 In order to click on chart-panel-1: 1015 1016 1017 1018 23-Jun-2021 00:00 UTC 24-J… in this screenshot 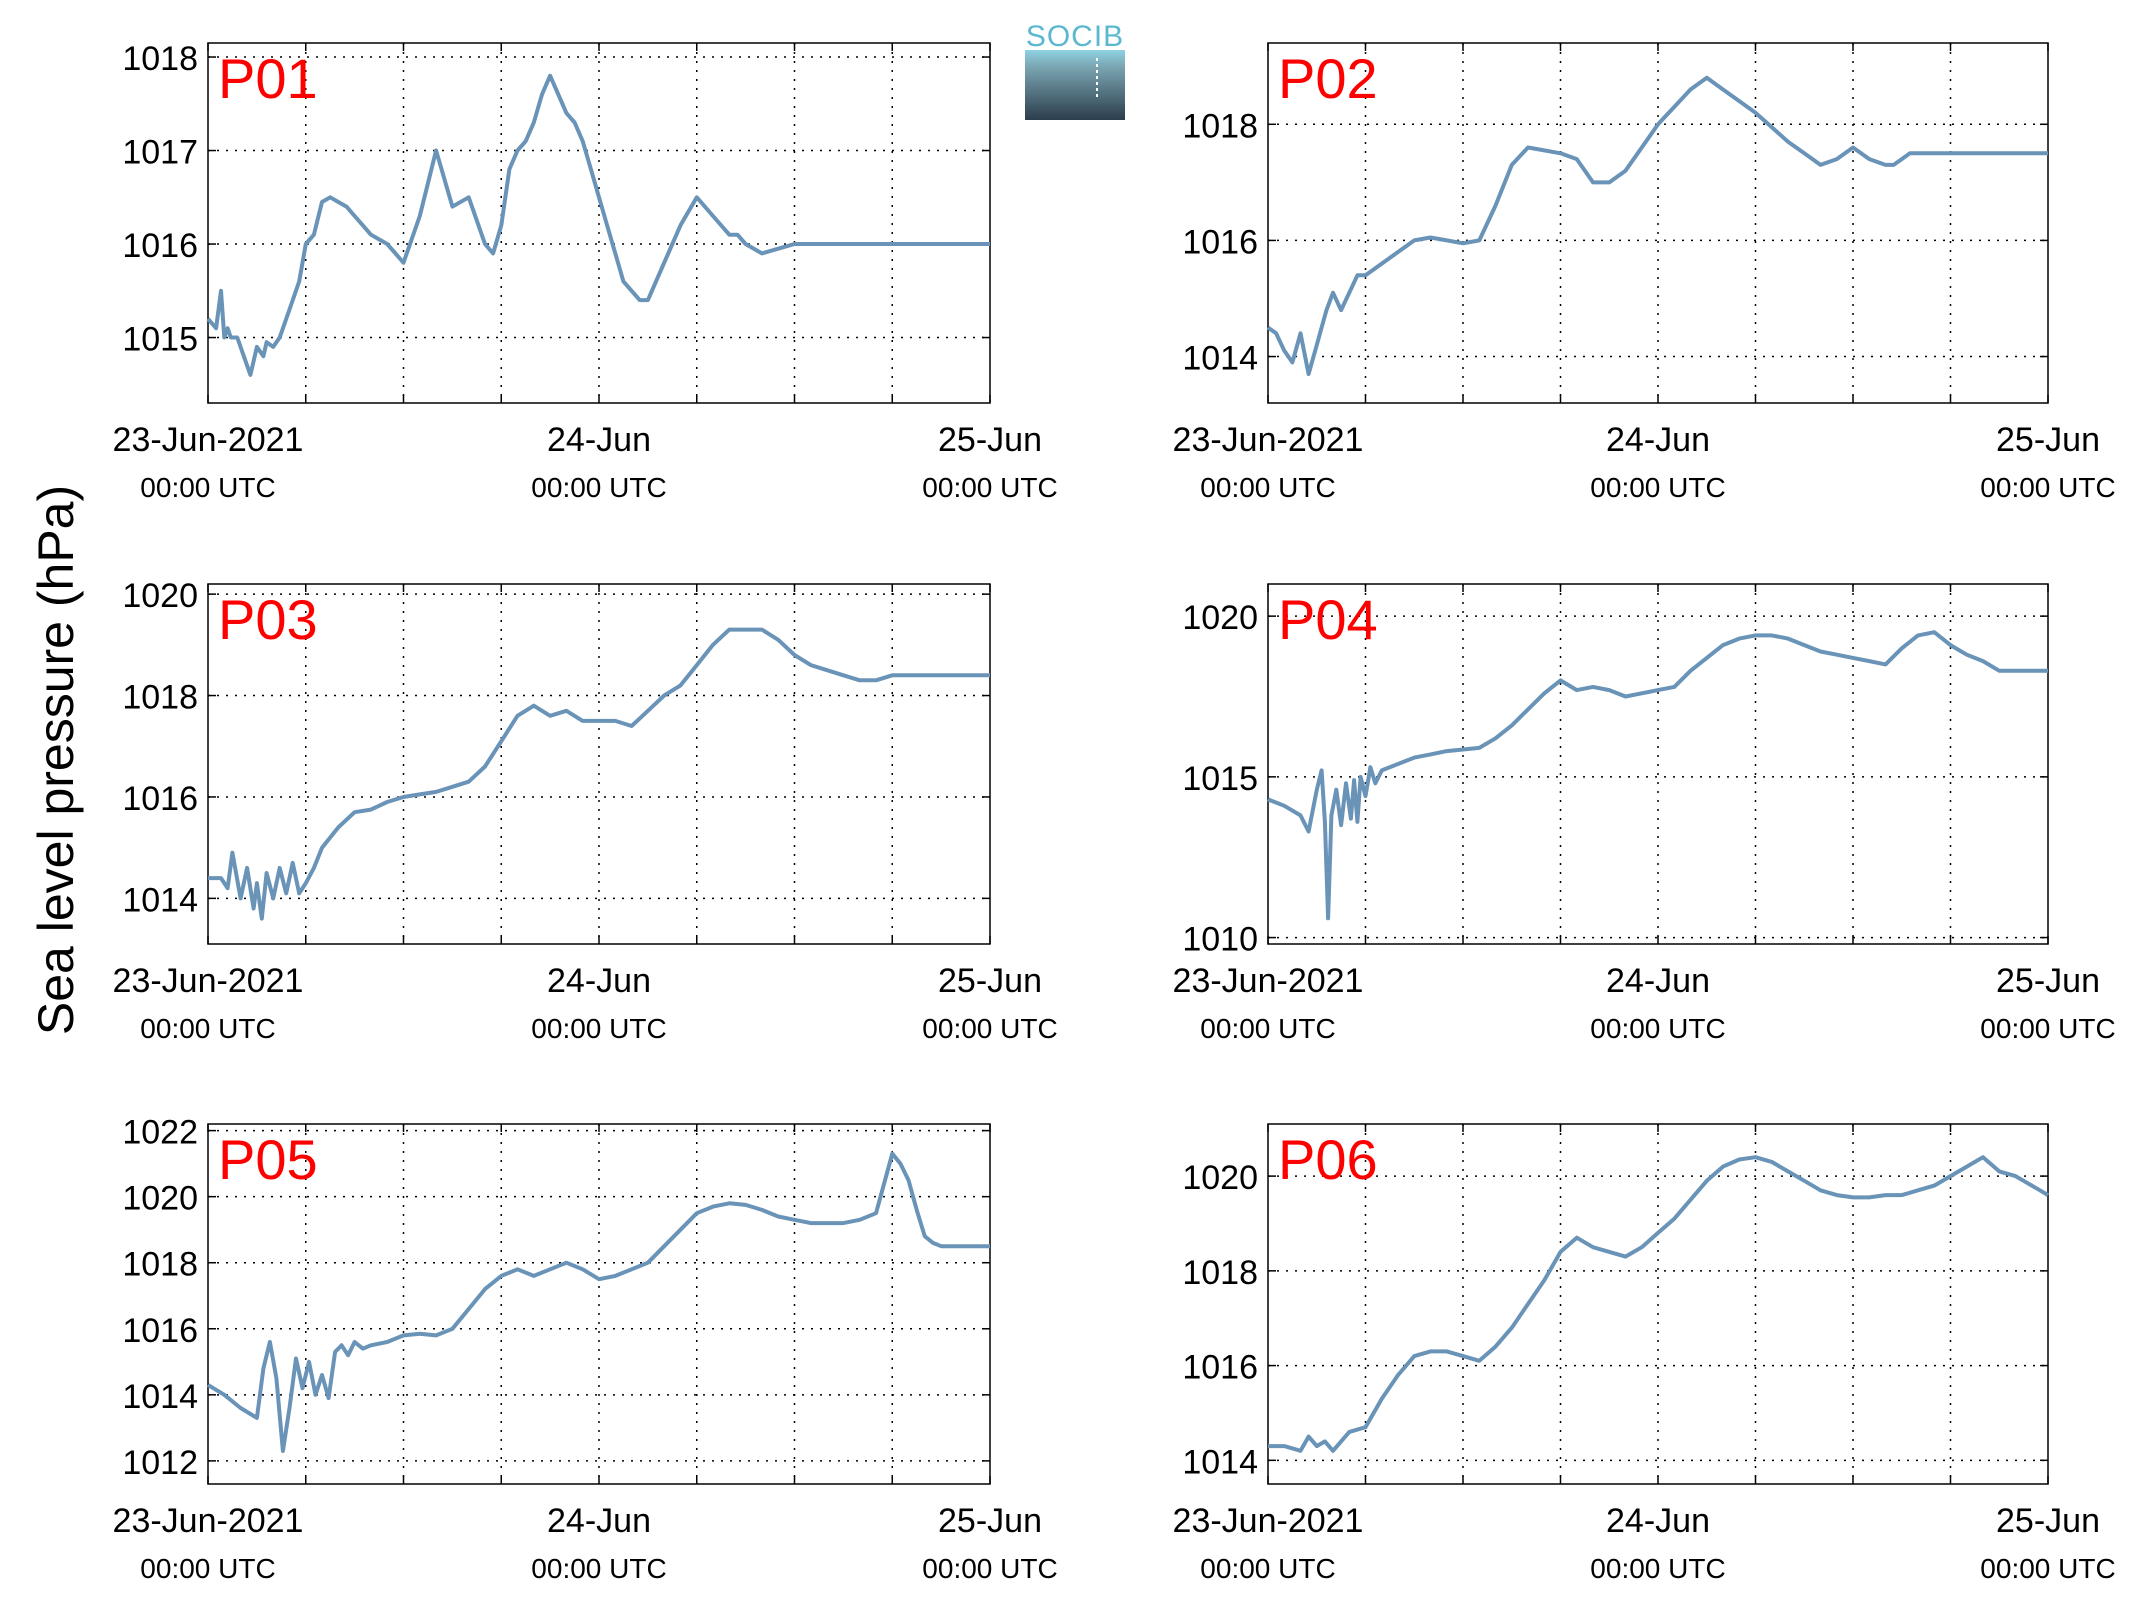, I will do `click(585, 271)`.